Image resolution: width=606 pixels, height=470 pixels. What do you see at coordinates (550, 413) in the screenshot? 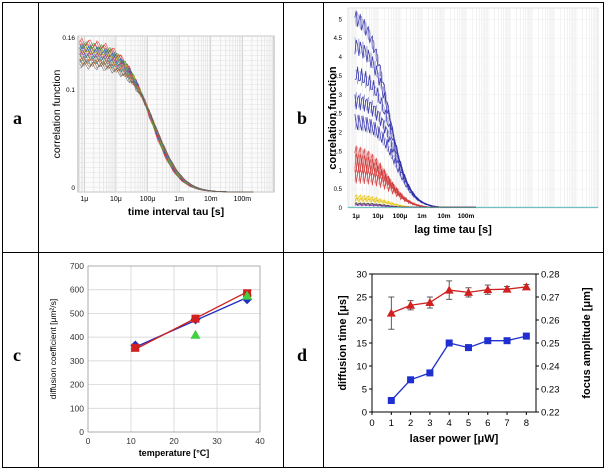
I see `y2-tick-label: 0.22` at bounding box center [550, 413].